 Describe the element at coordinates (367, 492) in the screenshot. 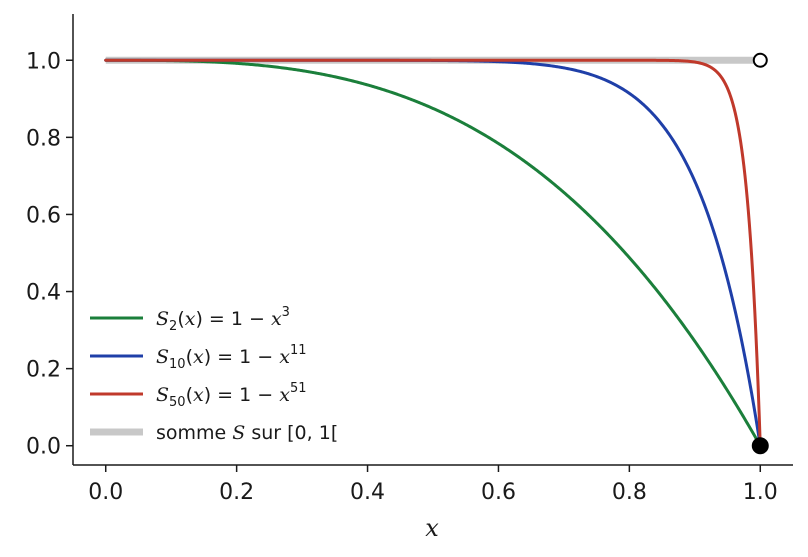

I see `x-tick-label: 0.4` at that location.